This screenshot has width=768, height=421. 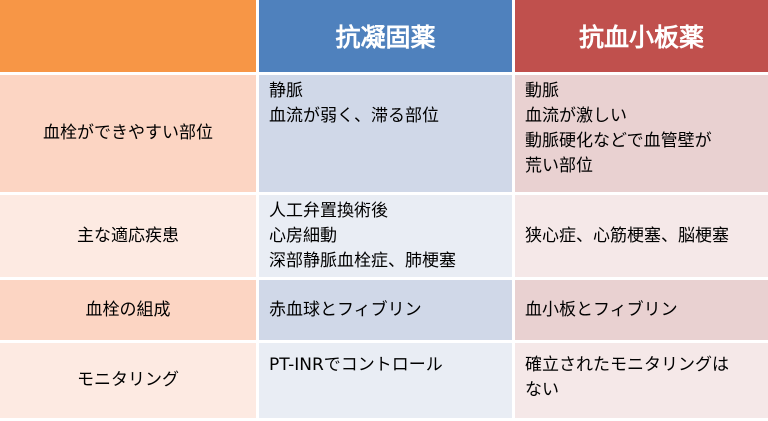 I want to click on header-antiplatelet: 抗血小板薬, so click(x=641, y=36).